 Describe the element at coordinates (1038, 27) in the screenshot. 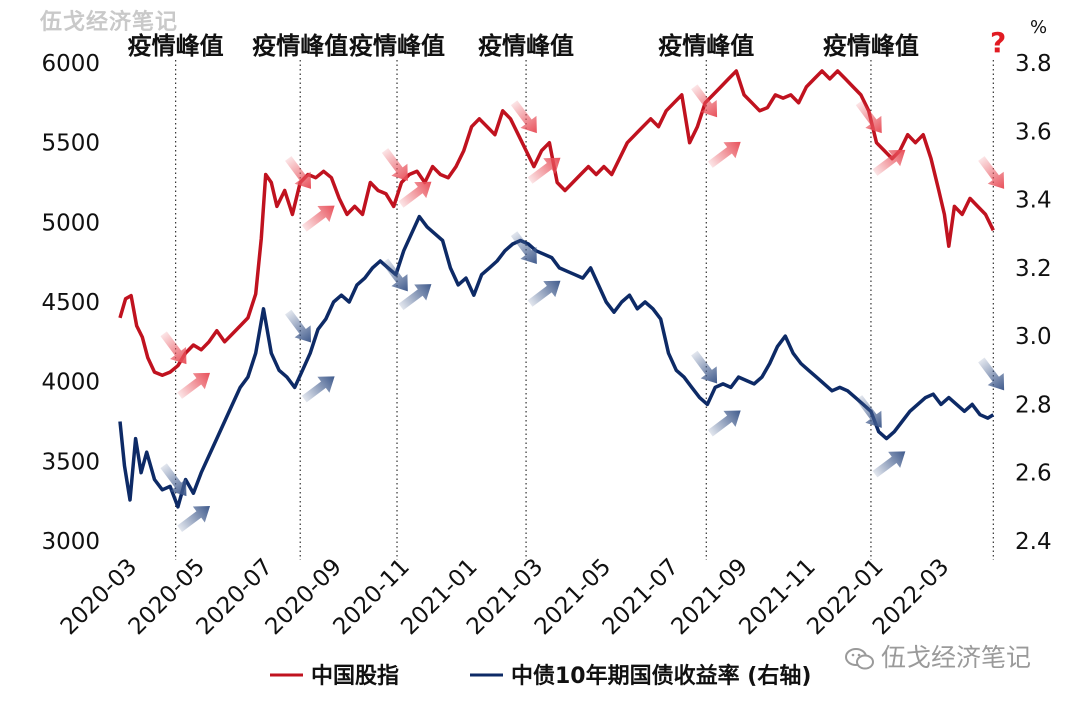

I see `right-axis-unit: %` at that location.